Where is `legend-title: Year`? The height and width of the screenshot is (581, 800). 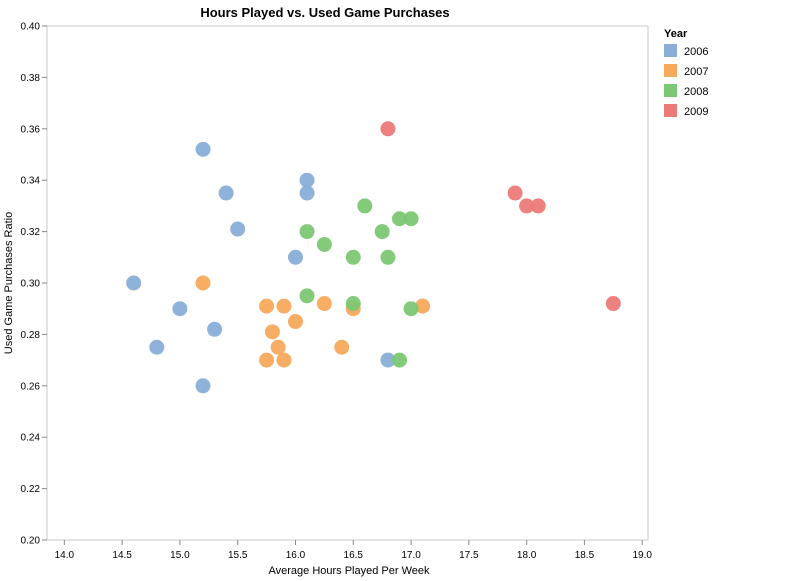
legend-title: Year is located at coordinates (676, 34).